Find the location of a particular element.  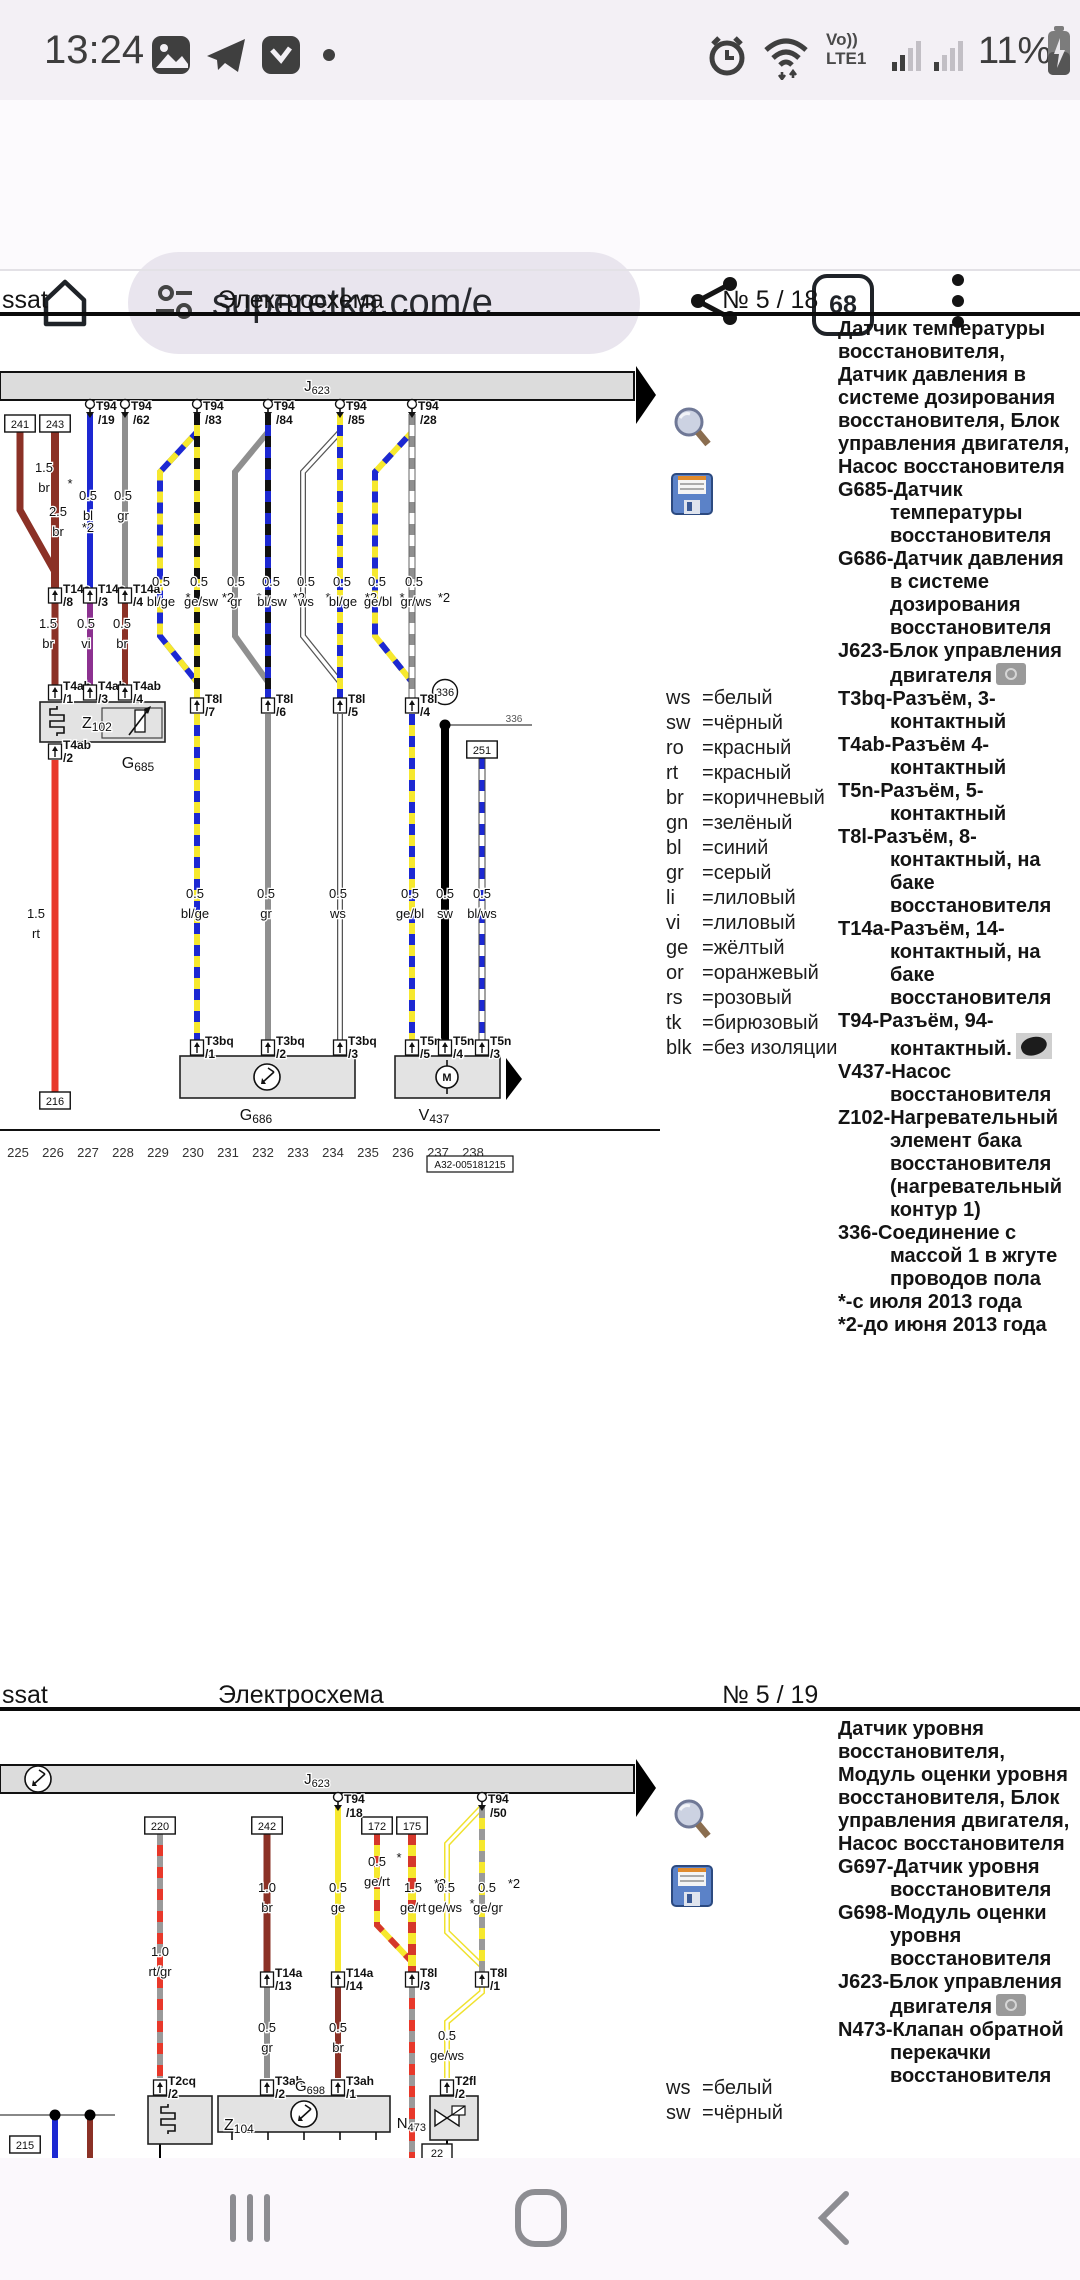

legend-row: tk = бирюзовый is located at coordinates (742, 1023).